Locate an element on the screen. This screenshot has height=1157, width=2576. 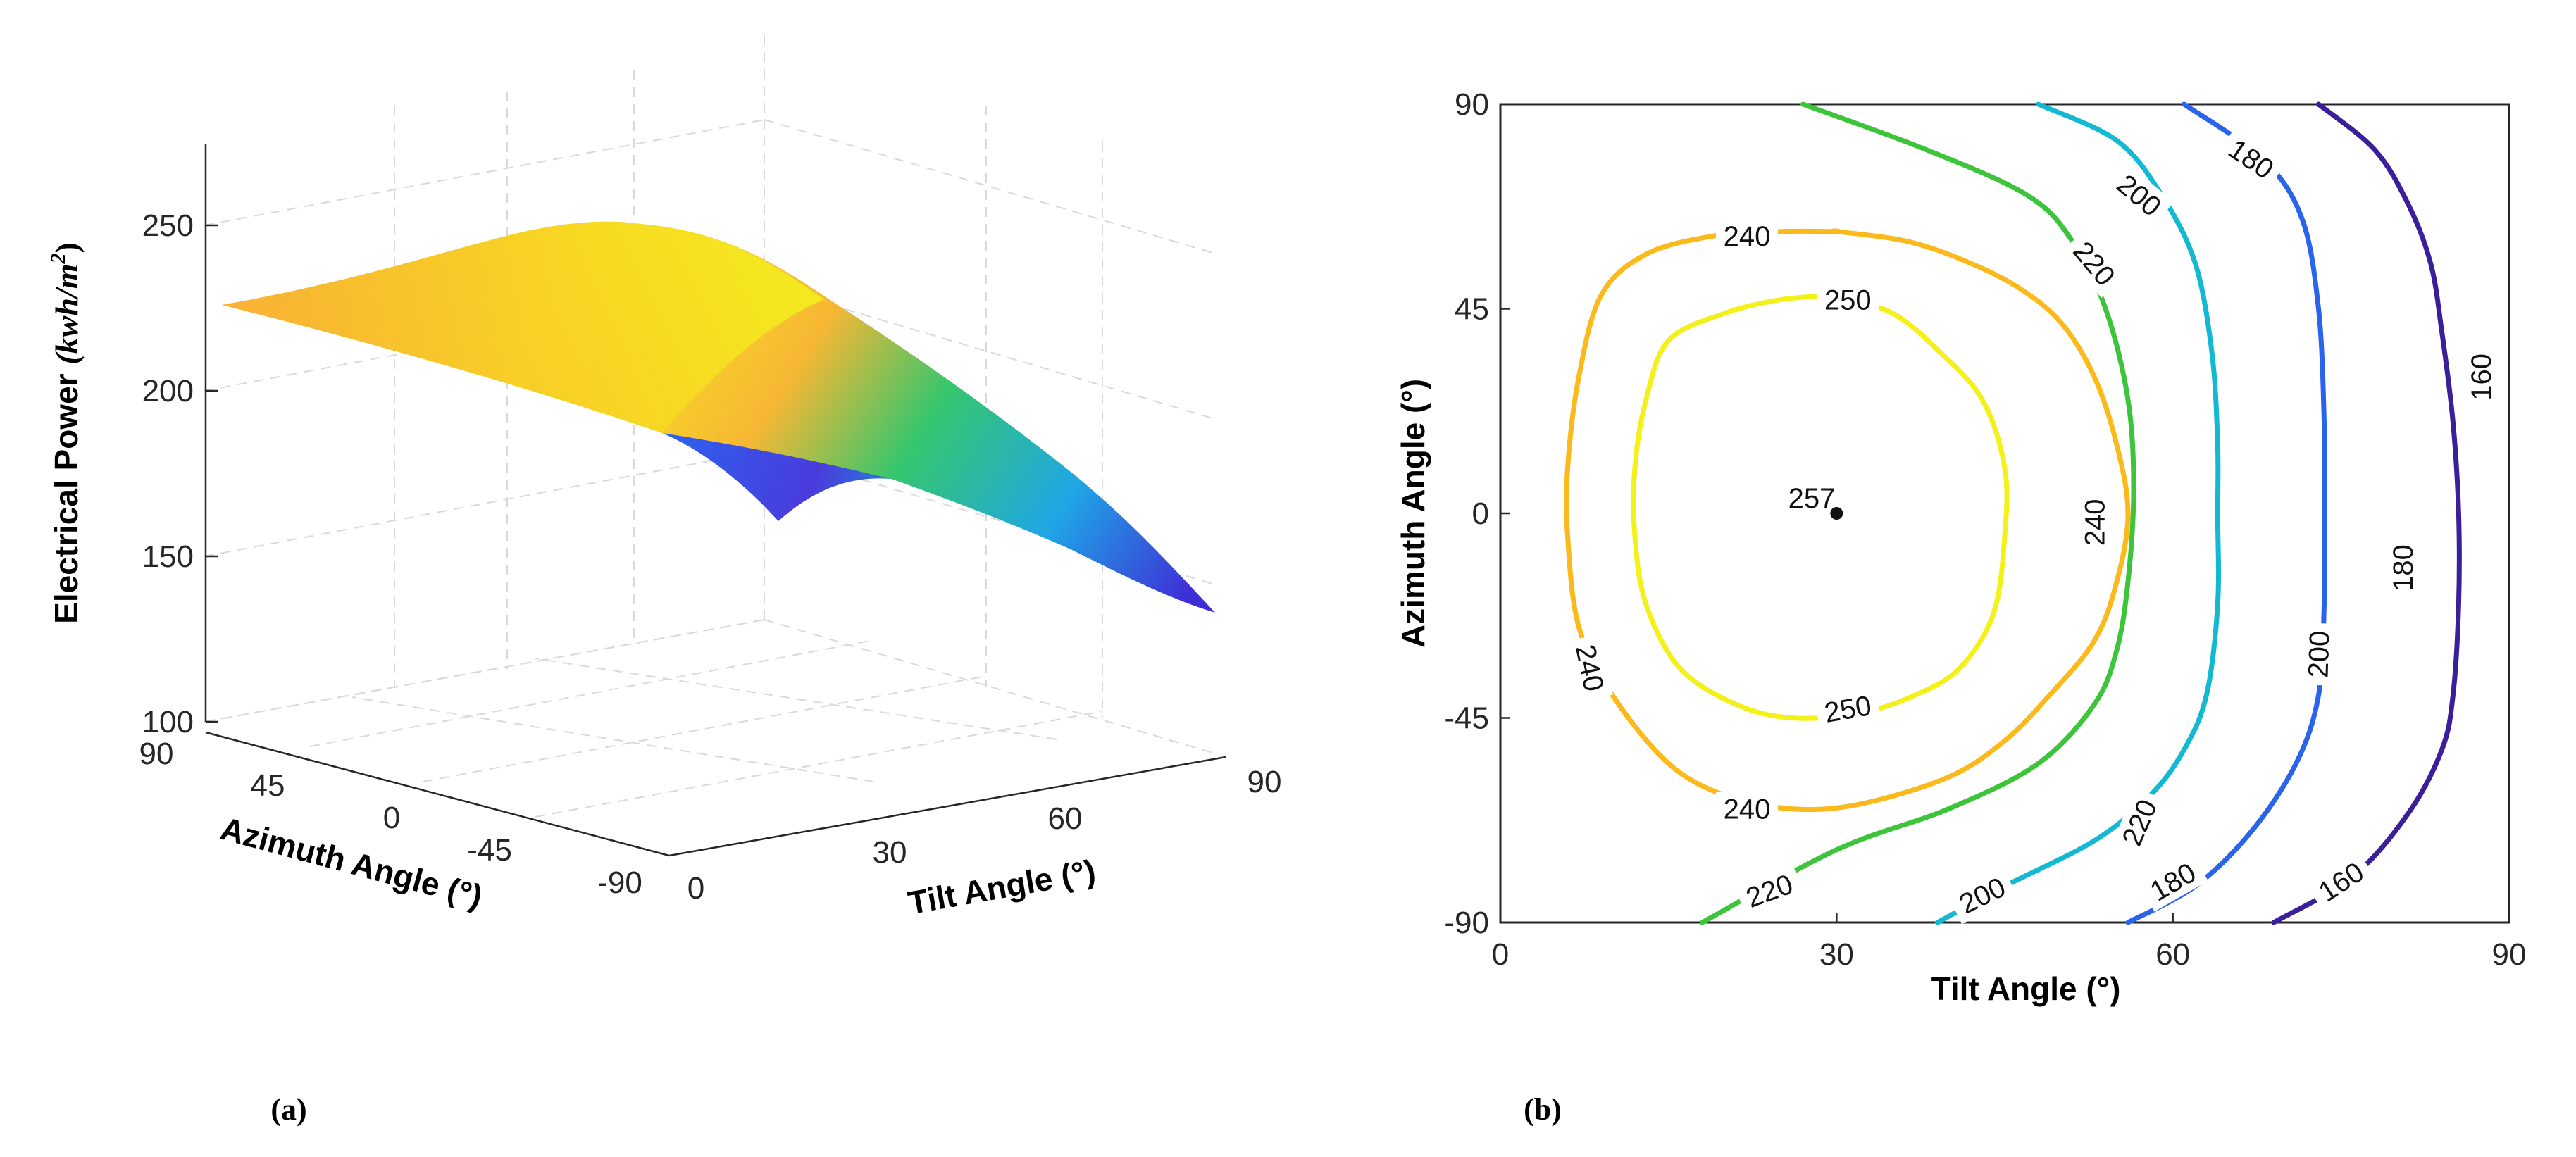
z-tick-label: 250 is located at coordinates (168, 225).